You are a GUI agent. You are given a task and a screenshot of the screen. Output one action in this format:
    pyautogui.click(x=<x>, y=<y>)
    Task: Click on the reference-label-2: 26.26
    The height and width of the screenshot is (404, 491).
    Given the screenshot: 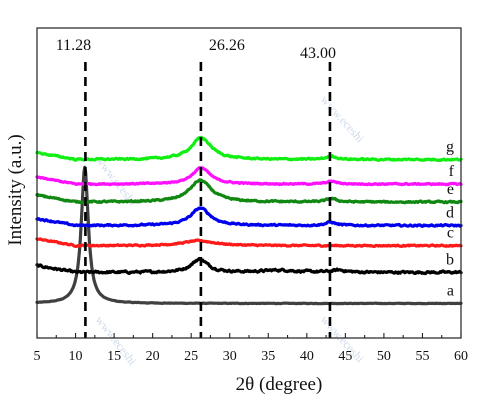 What is the action you would take?
    pyautogui.click(x=227, y=45)
    